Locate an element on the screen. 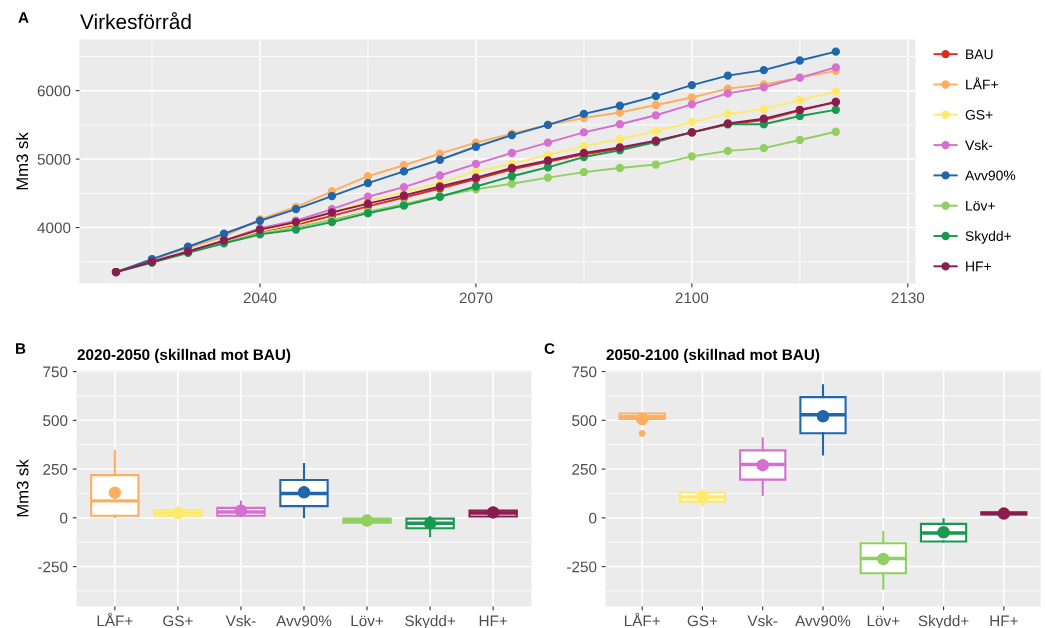 This screenshot has width=1045, height=628. text: A is located at coordinates (23, 17).